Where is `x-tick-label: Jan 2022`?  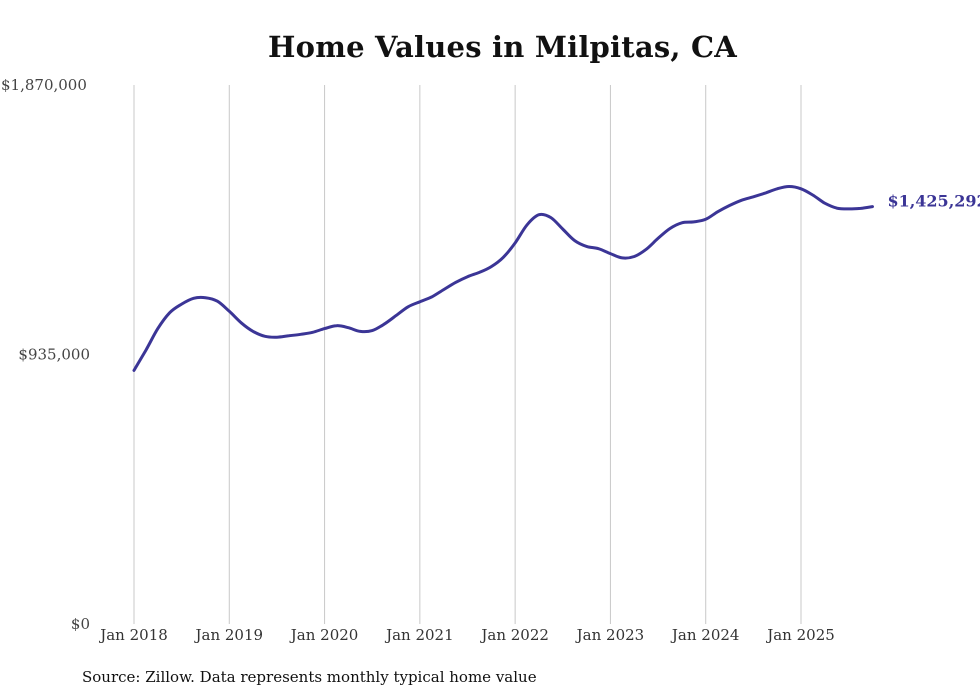
x-tick-label: Jan 2022 is located at coordinates (514, 635).